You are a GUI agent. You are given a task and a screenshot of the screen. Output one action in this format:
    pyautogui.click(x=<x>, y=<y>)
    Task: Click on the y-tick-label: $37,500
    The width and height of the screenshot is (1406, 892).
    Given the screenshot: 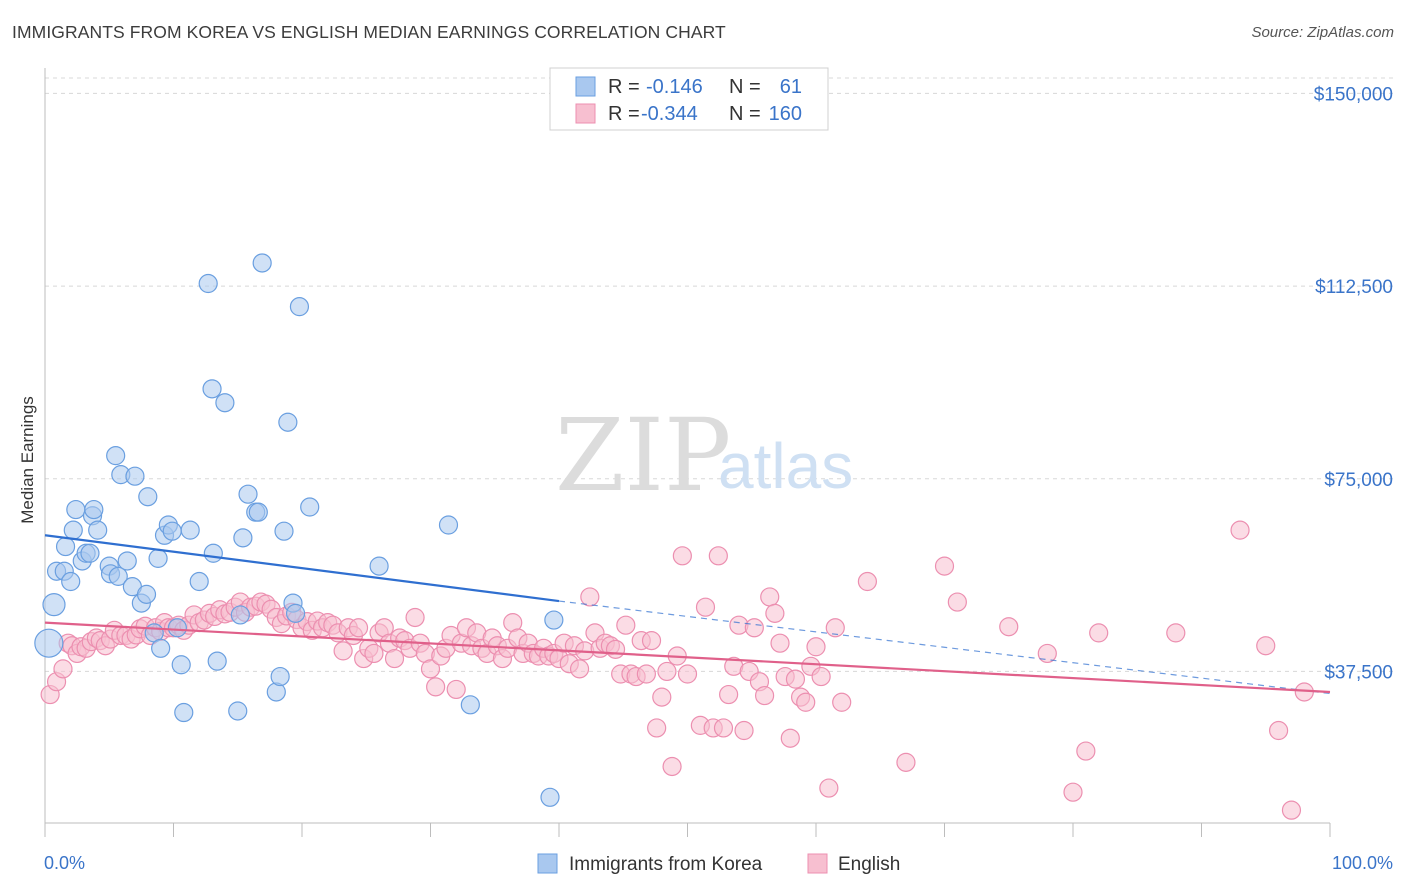 What is the action you would take?
    pyautogui.click(x=1358, y=672)
    